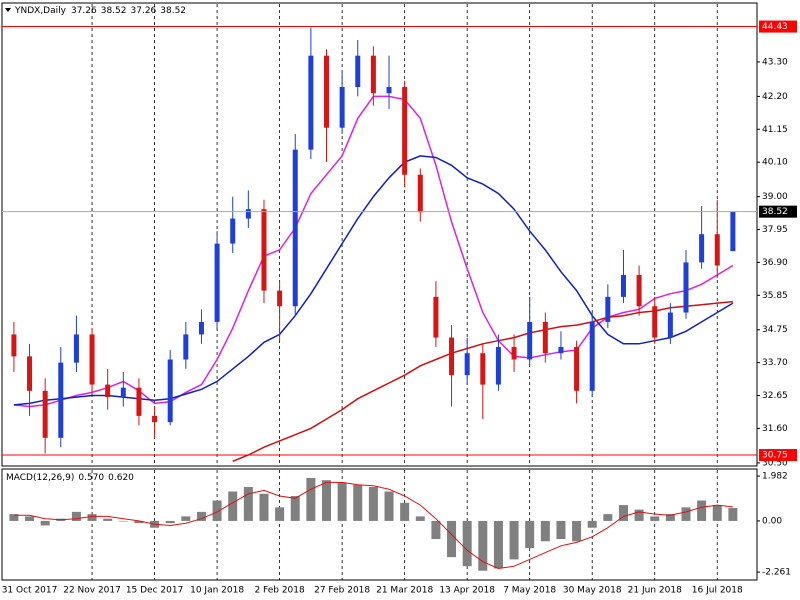  What do you see at coordinates (775, 230) in the screenshot?
I see `y-tick-label: 37.95` at bounding box center [775, 230].